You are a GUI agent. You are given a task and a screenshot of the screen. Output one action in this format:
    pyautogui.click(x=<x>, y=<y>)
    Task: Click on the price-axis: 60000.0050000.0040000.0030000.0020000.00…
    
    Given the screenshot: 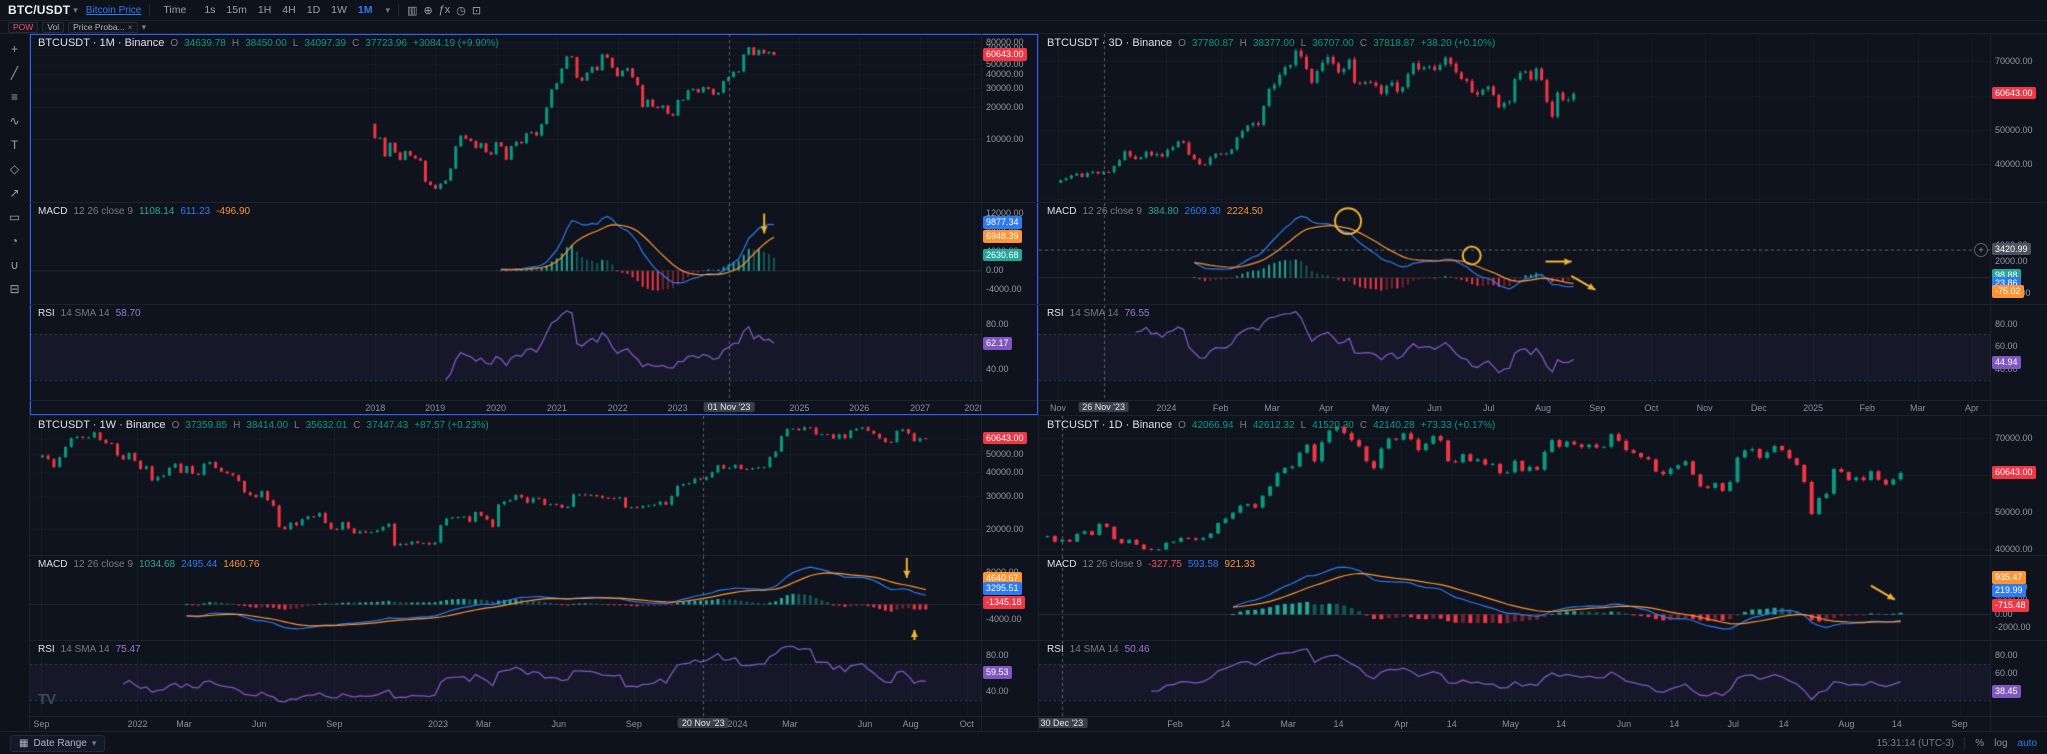 What is the action you would take?
    pyautogui.click(x=1009, y=485)
    